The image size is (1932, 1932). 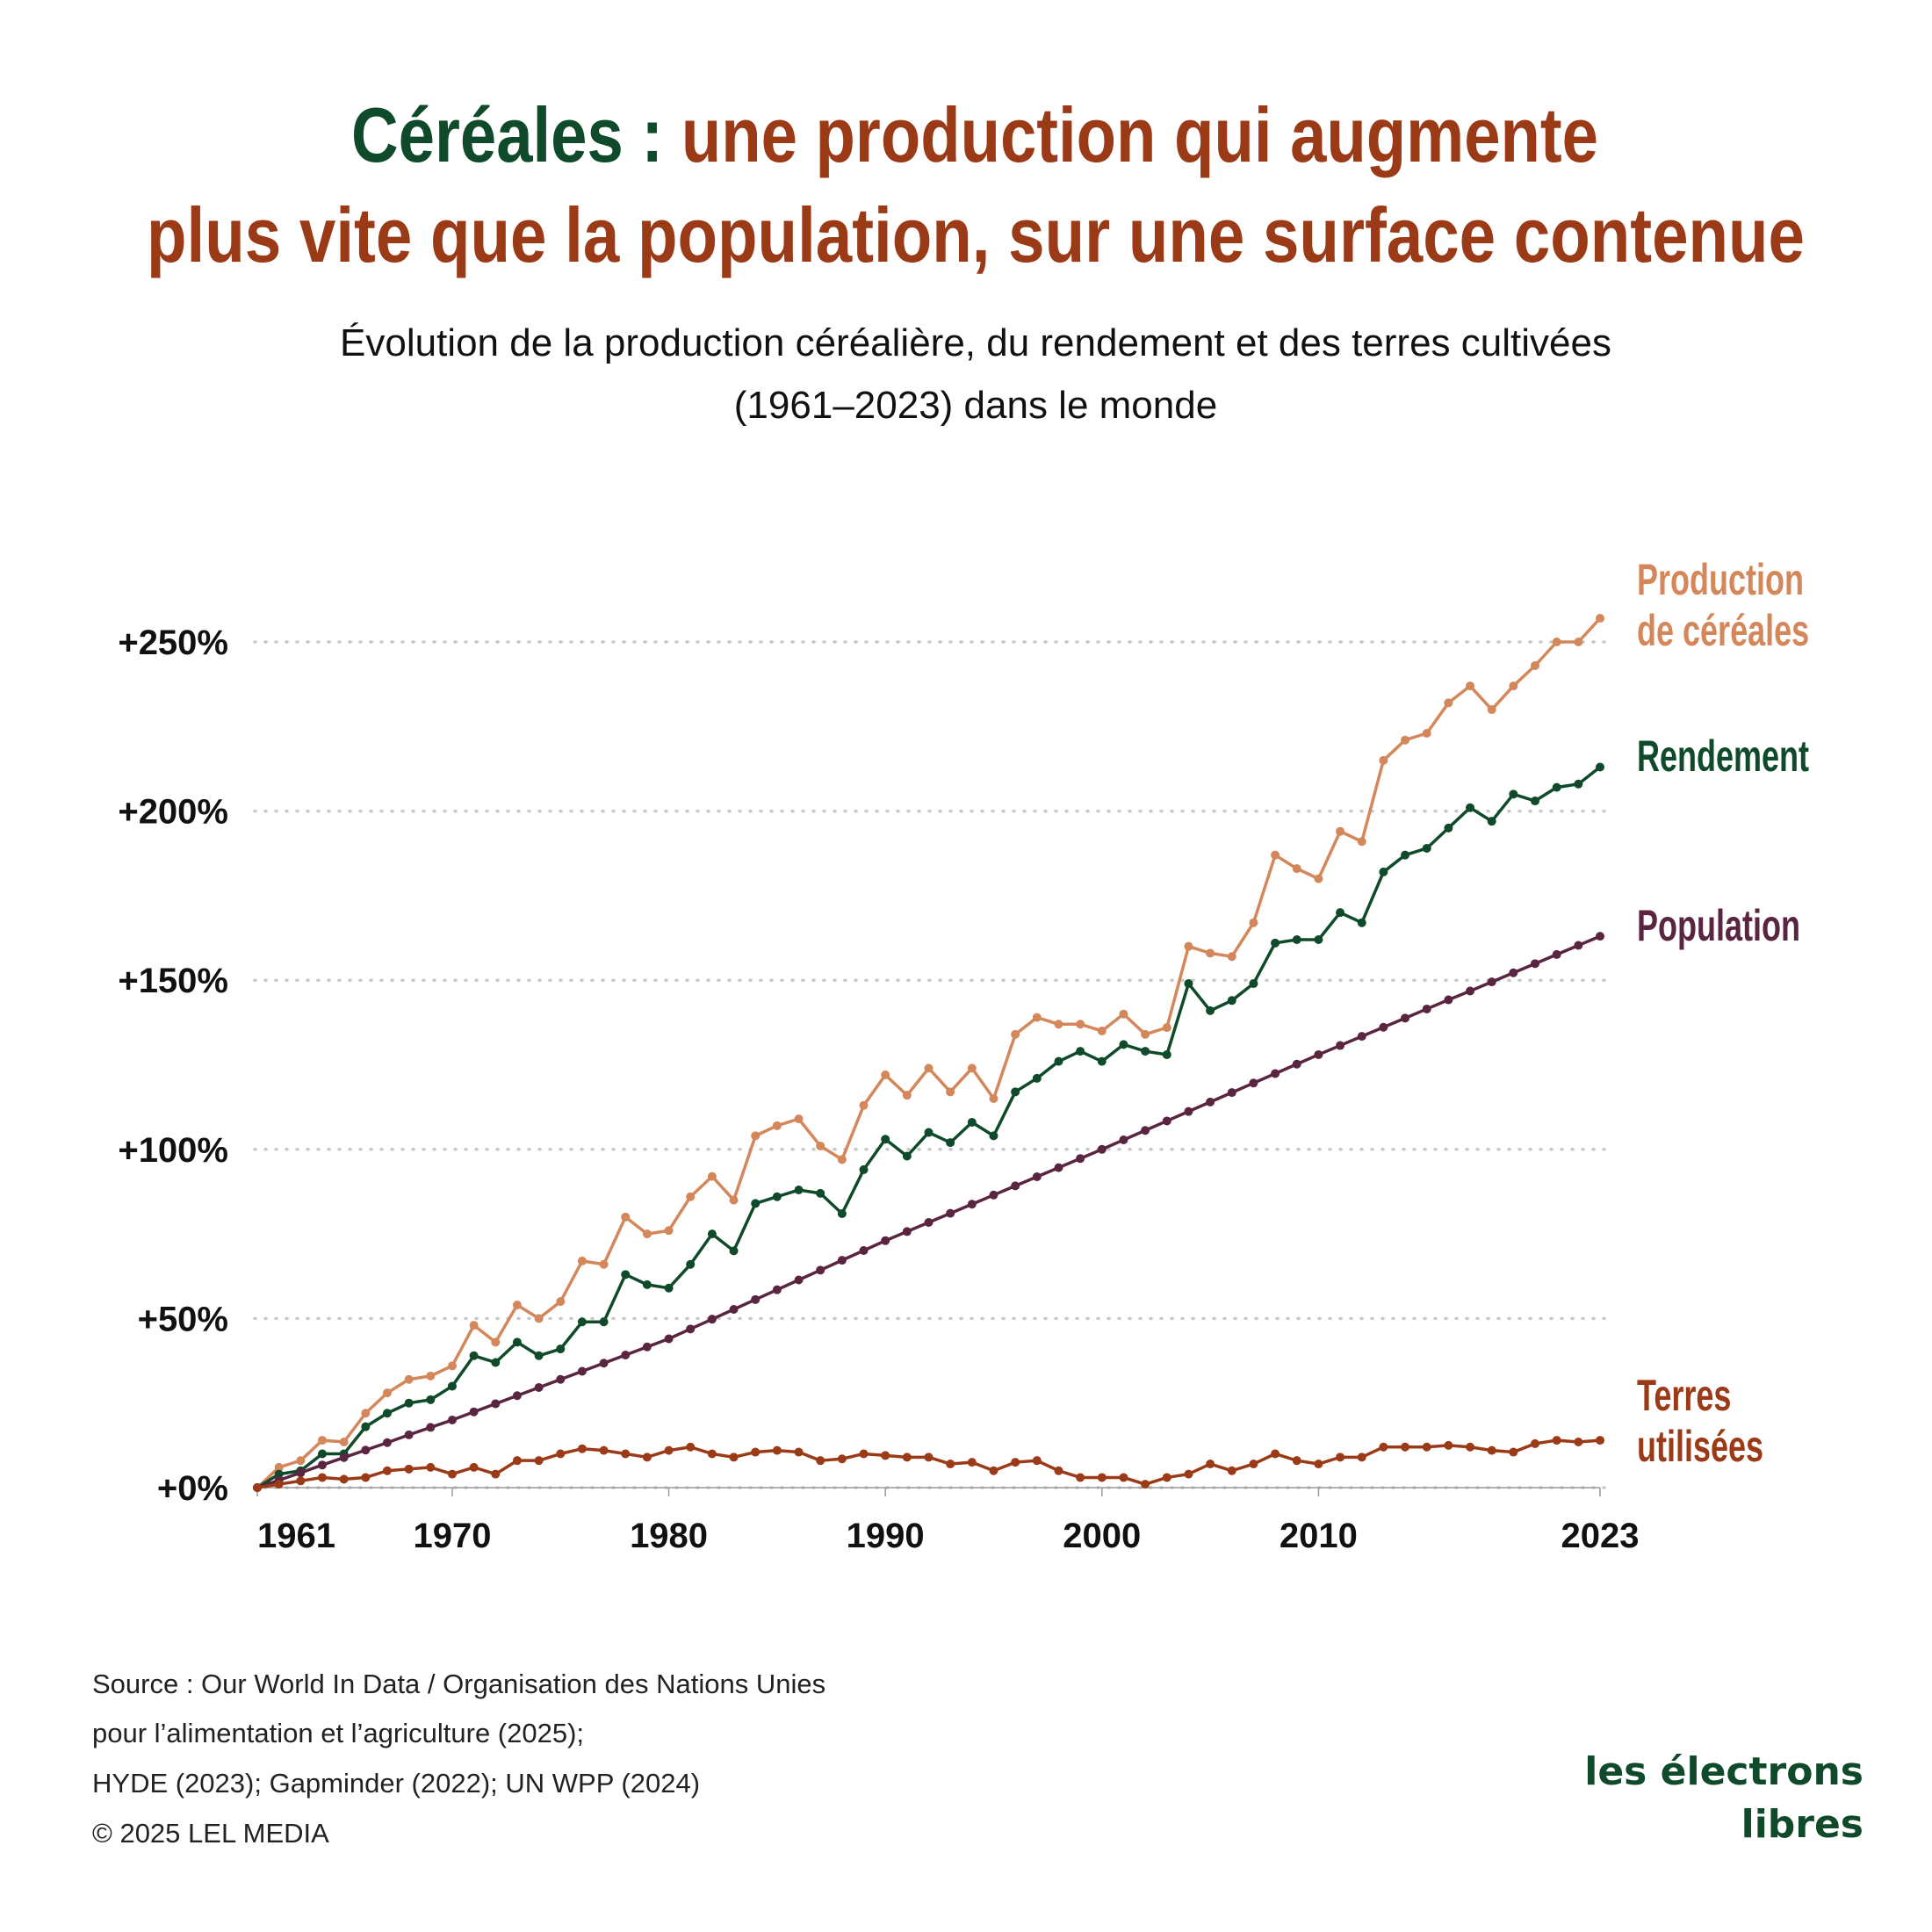 I want to click on chart-title: Céréales : une production qui augmente, so click(x=974, y=135).